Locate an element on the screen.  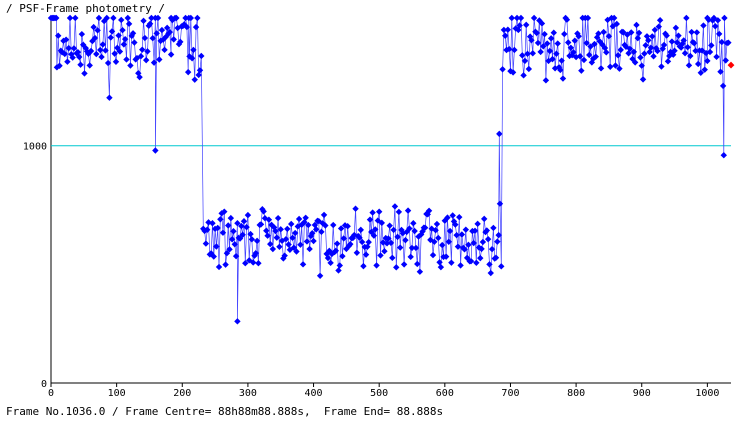
x-tick-label: 0 is located at coordinates (51, 393).